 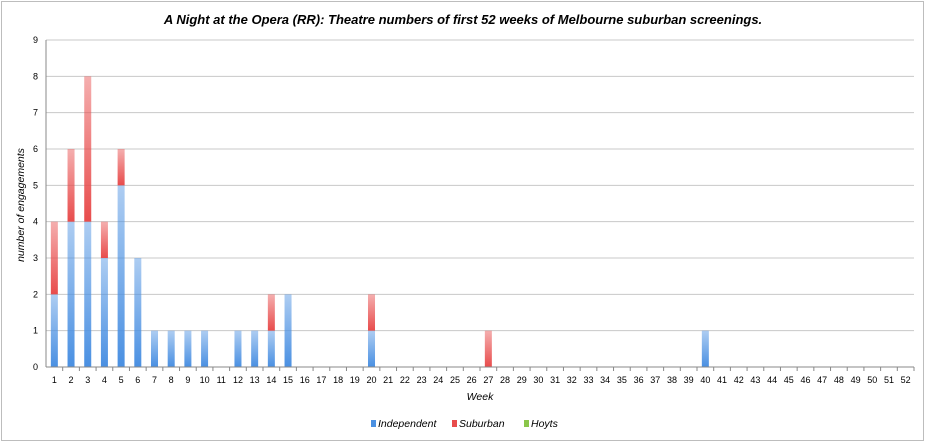 I want to click on x-tick-label: 29, so click(x=522, y=380).